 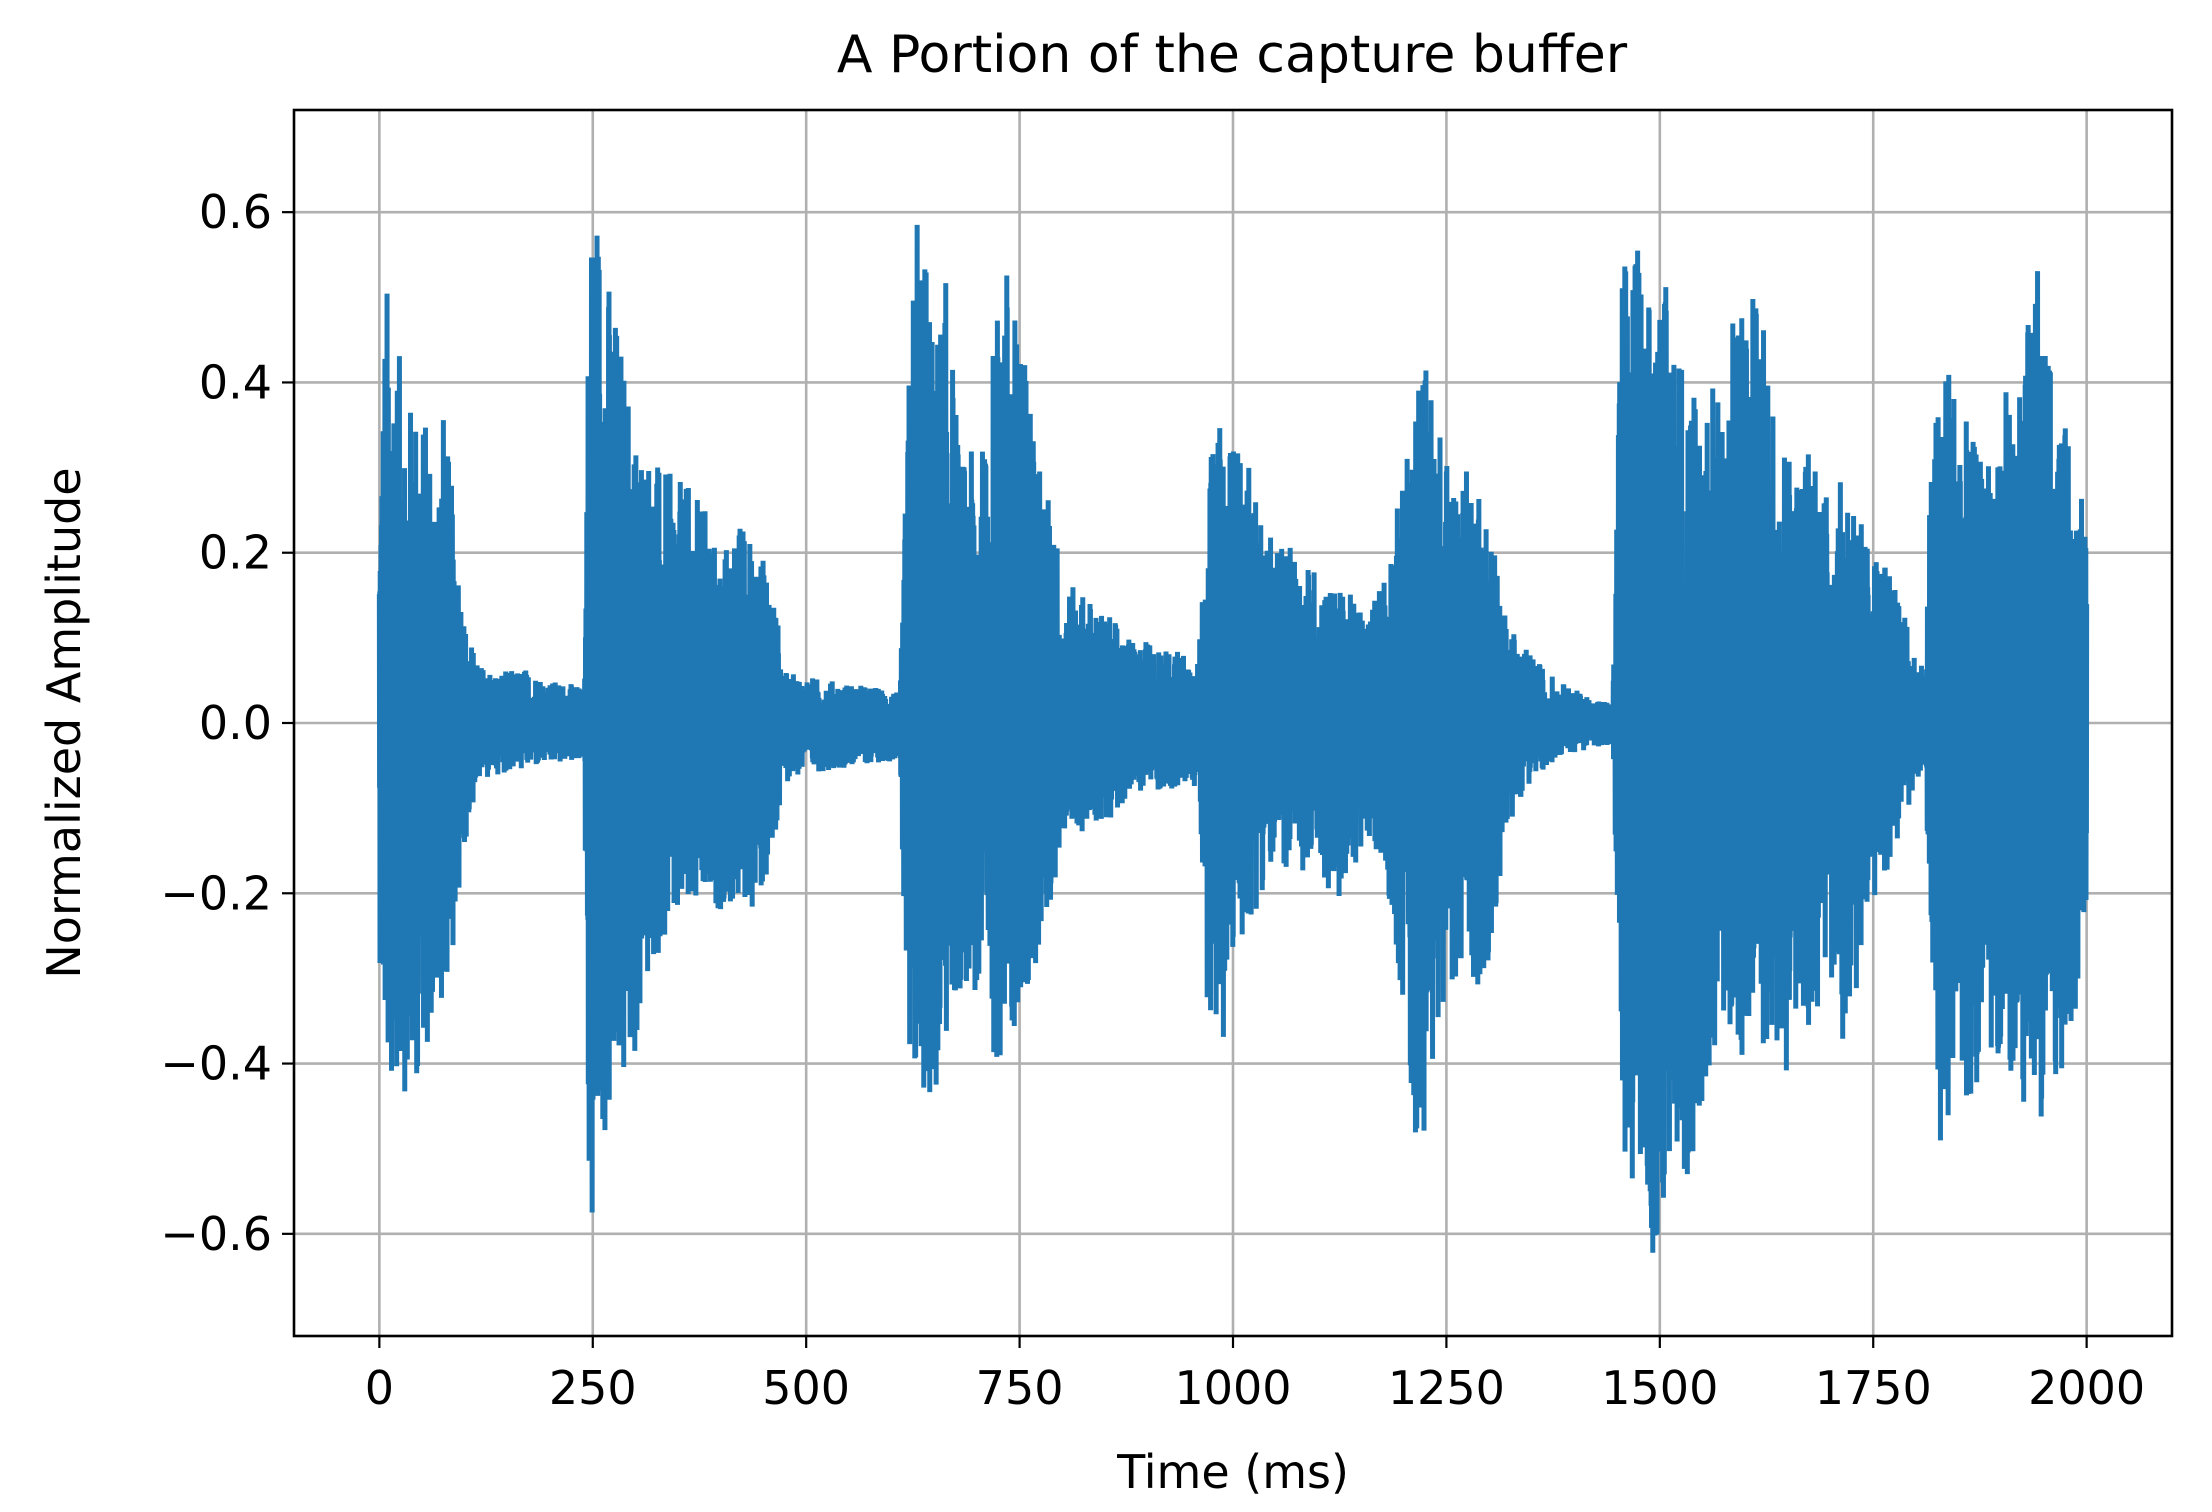 What do you see at coordinates (1446, 1388) in the screenshot?
I see `x-tick-label: 1250` at bounding box center [1446, 1388].